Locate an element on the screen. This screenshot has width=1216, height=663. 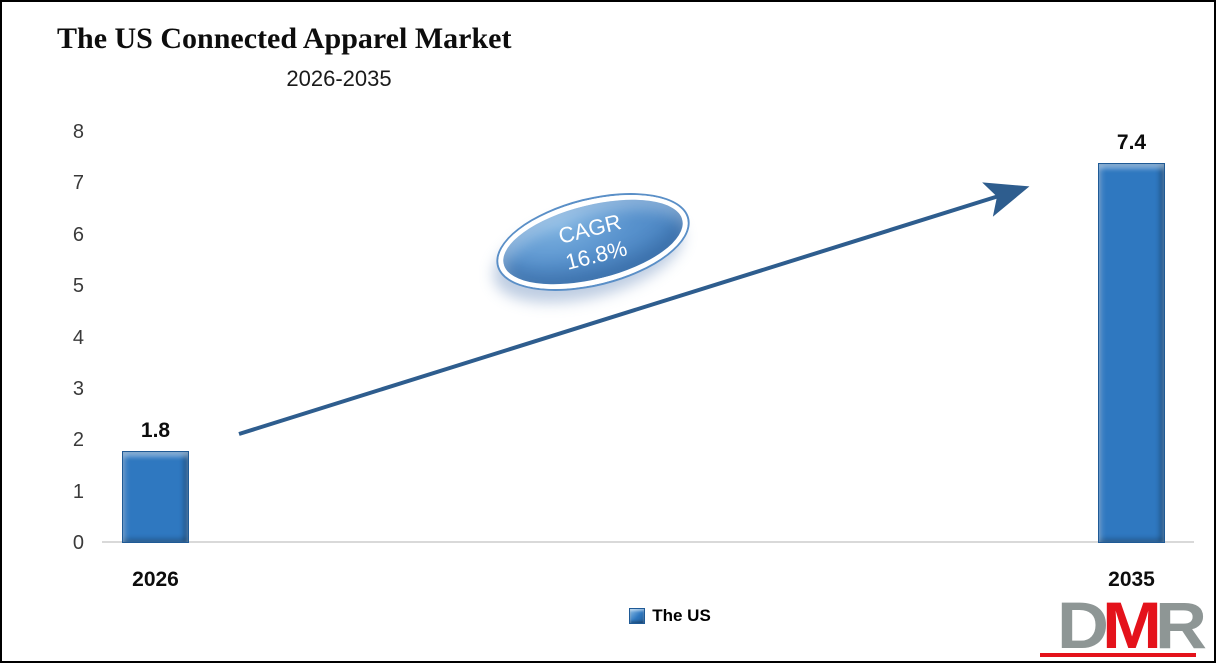
value-label-2035: 7.4 is located at coordinates (1131, 142).